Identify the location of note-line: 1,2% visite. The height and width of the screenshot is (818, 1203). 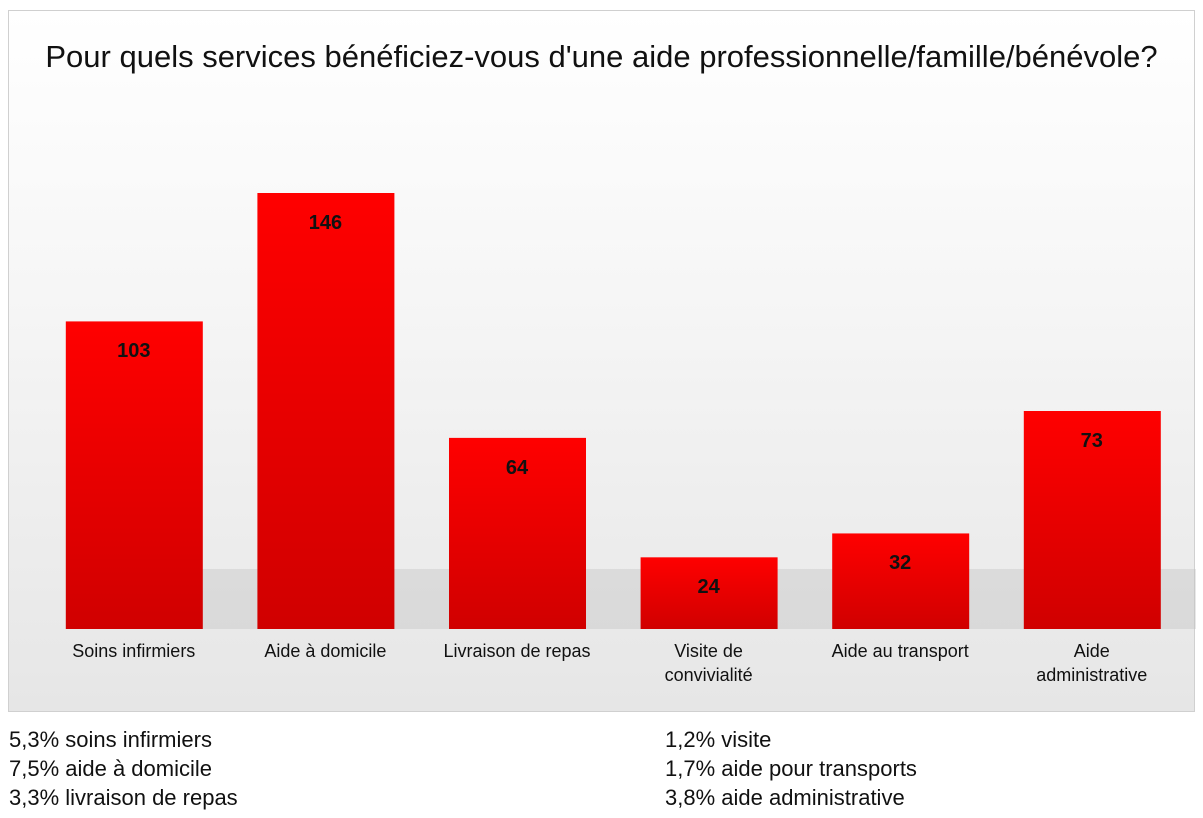
(718, 739).